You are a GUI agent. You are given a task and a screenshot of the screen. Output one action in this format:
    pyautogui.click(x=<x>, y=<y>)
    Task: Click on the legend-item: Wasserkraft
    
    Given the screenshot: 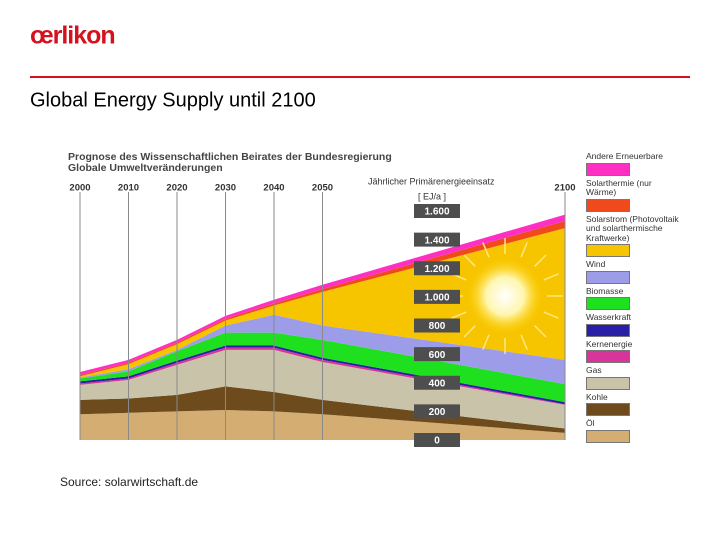 What is the action you would take?
    pyautogui.click(x=634, y=324)
    